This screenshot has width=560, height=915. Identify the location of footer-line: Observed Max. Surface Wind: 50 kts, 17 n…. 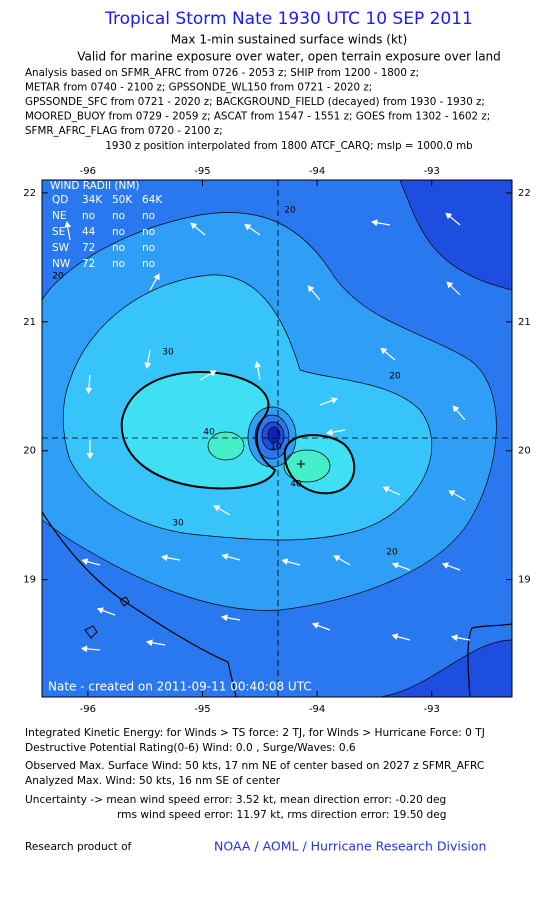
(254, 766).